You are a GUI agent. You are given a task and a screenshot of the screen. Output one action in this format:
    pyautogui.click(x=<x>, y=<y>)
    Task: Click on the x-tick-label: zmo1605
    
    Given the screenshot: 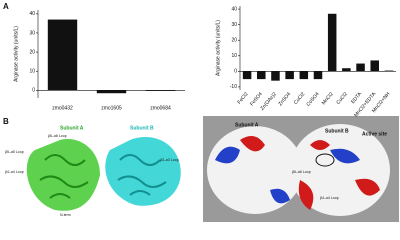 What is the action you would take?
    pyautogui.click(x=111, y=108)
    